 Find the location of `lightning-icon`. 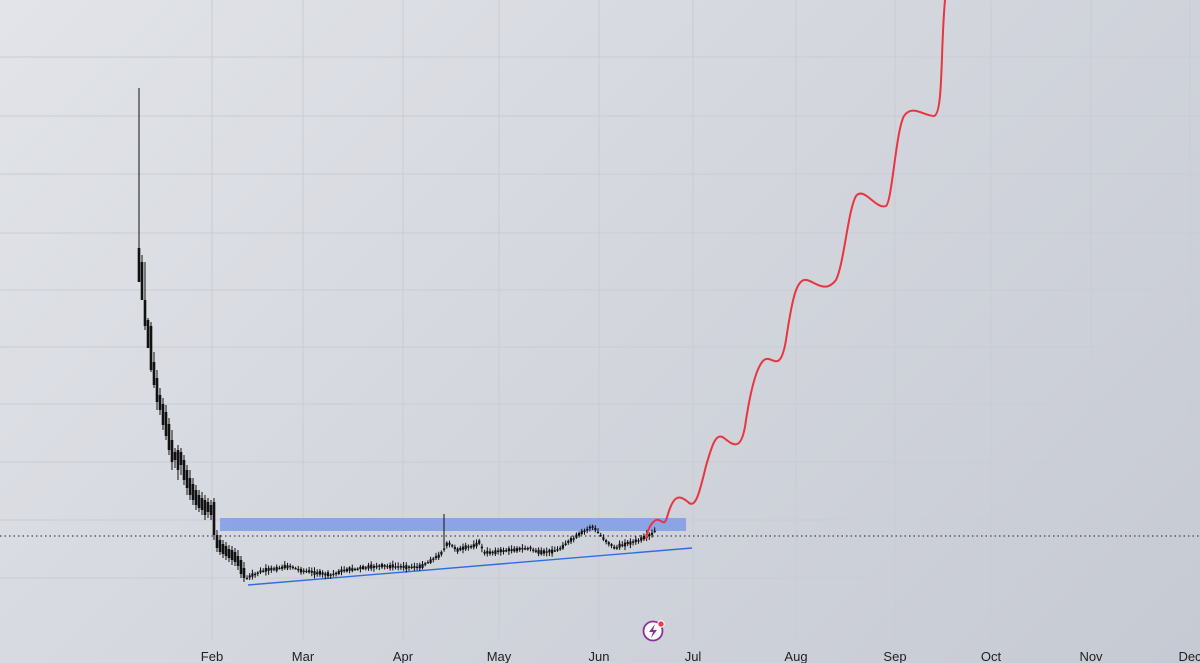

lightning-icon is located at coordinates (653, 631).